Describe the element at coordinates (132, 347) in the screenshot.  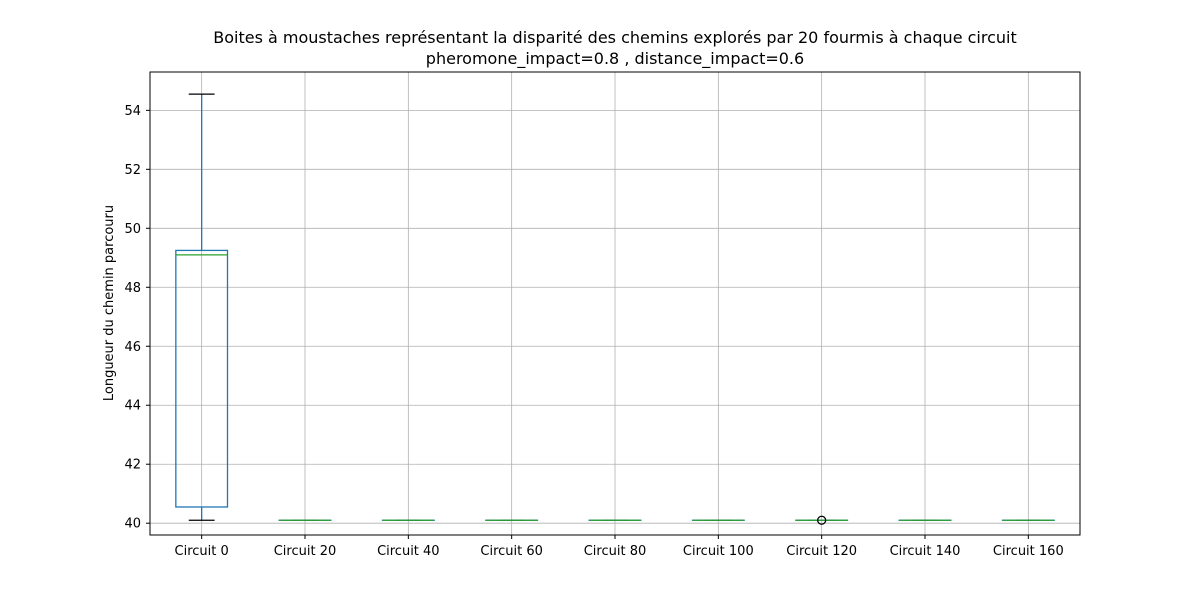
I see `y-tick-label: 46` at that location.